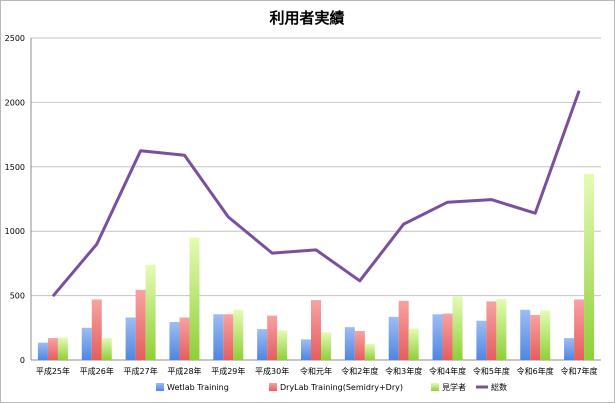  Describe the element at coordinates (403, 371) in the screenshot. I see `x-tick-label: 令和3年度` at that location.